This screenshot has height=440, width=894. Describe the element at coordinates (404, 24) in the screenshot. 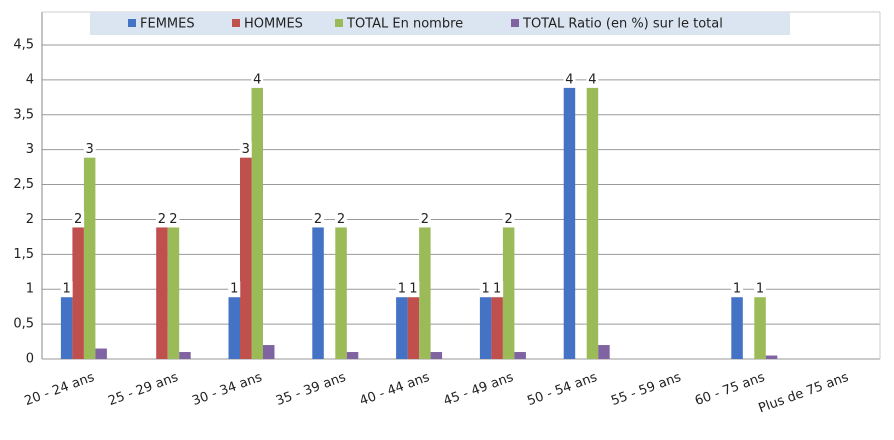

I see `legend-label: TOTAL En nombre` at that location.